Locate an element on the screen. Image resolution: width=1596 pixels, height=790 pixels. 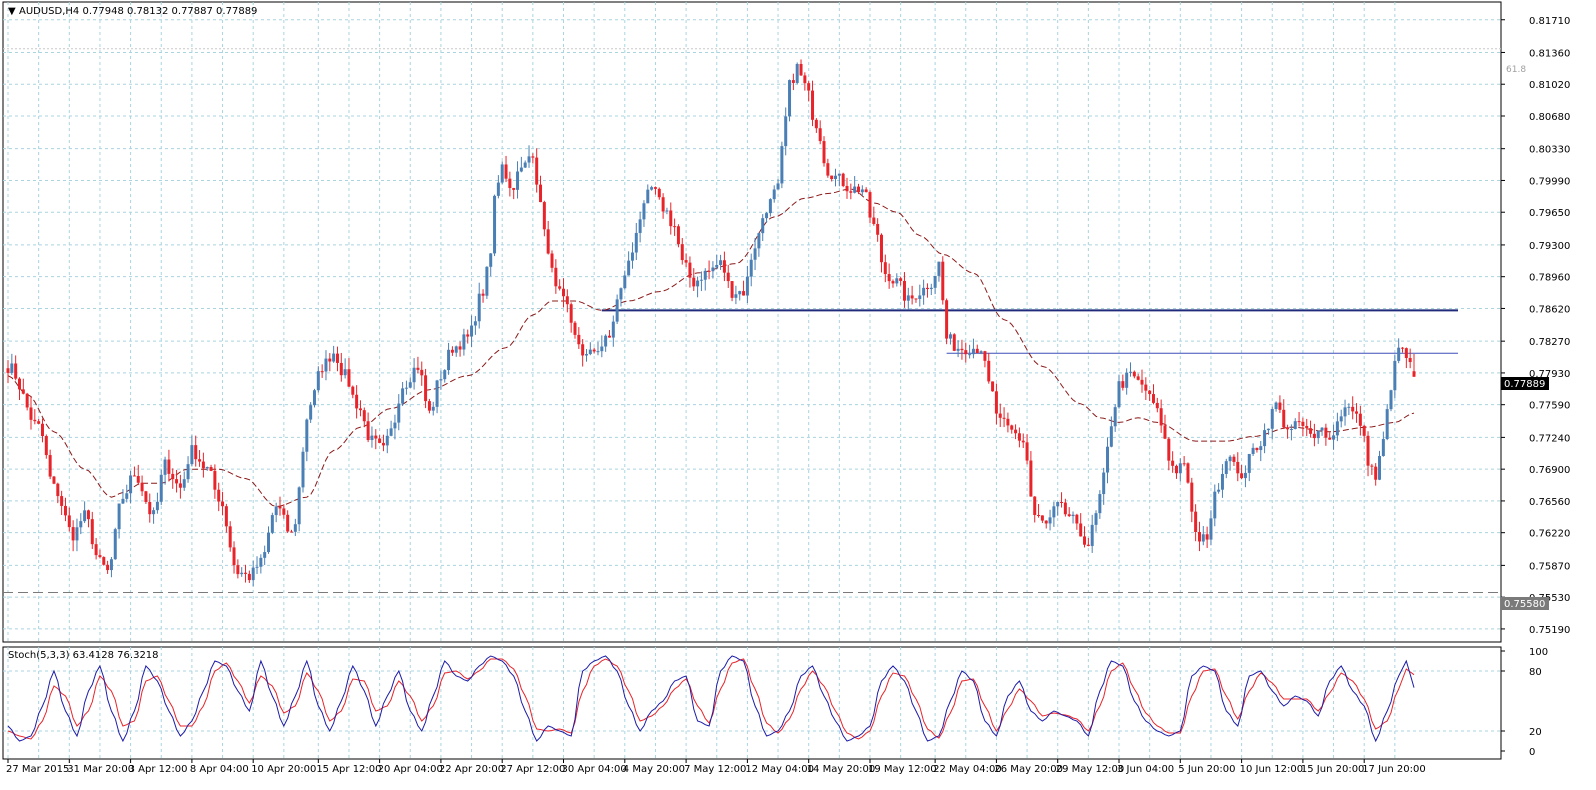
price-tick-label: 0.80680 is located at coordinates (1549, 117).